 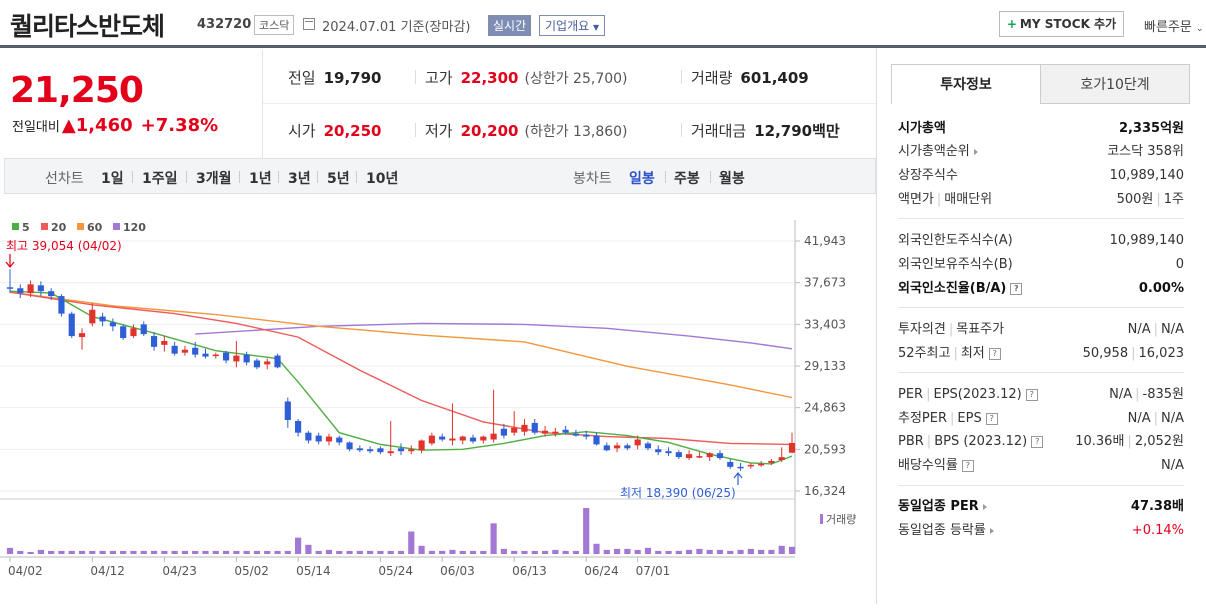 What do you see at coordinates (916, 199) in the screenshot?
I see `row-label: 액면가` at bounding box center [916, 199].